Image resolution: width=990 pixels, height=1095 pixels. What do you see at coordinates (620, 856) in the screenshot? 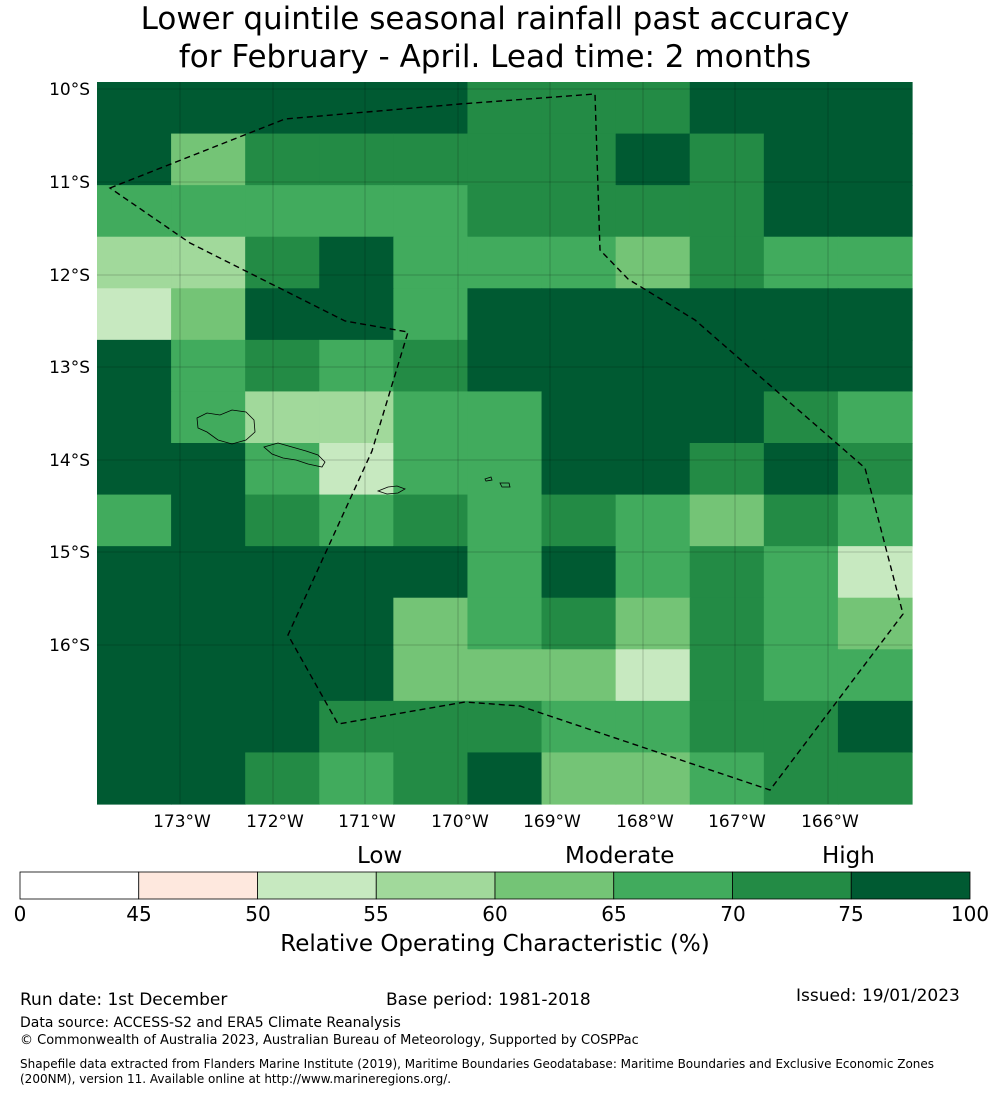
I see `category-moderate: Moderate` at bounding box center [620, 856].